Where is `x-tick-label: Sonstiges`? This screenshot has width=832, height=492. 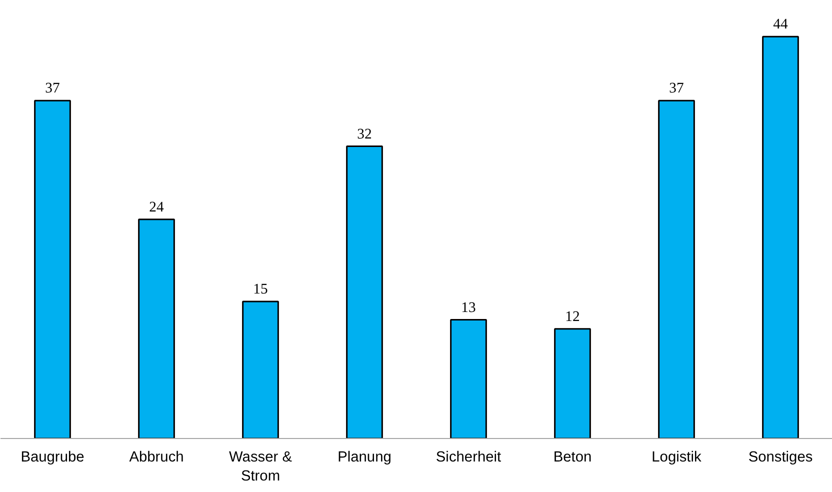 x-tick-label: Sonstiges is located at coordinates (780, 458).